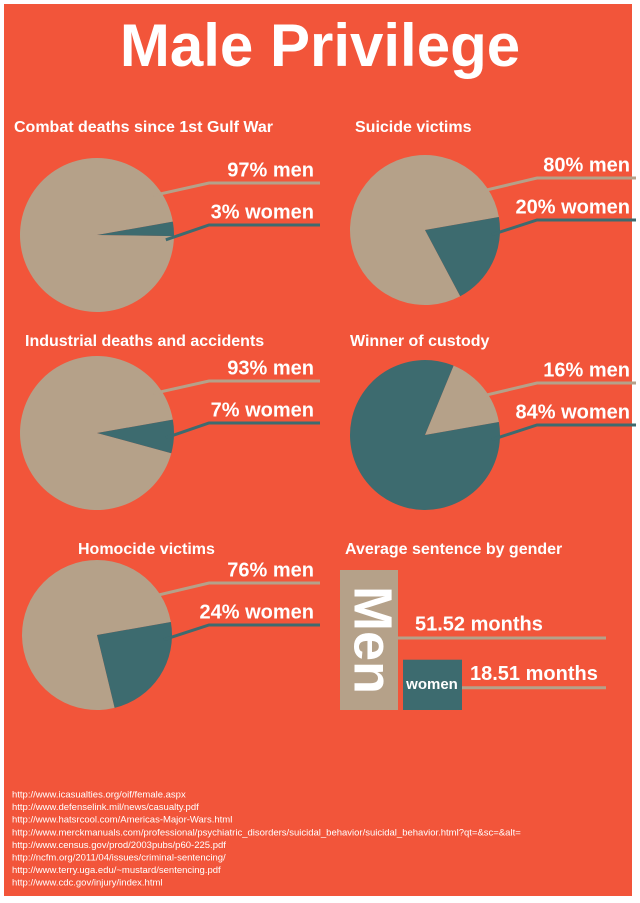 This screenshot has height=903, width=640. I want to click on value-label: 16% men, so click(586, 370).